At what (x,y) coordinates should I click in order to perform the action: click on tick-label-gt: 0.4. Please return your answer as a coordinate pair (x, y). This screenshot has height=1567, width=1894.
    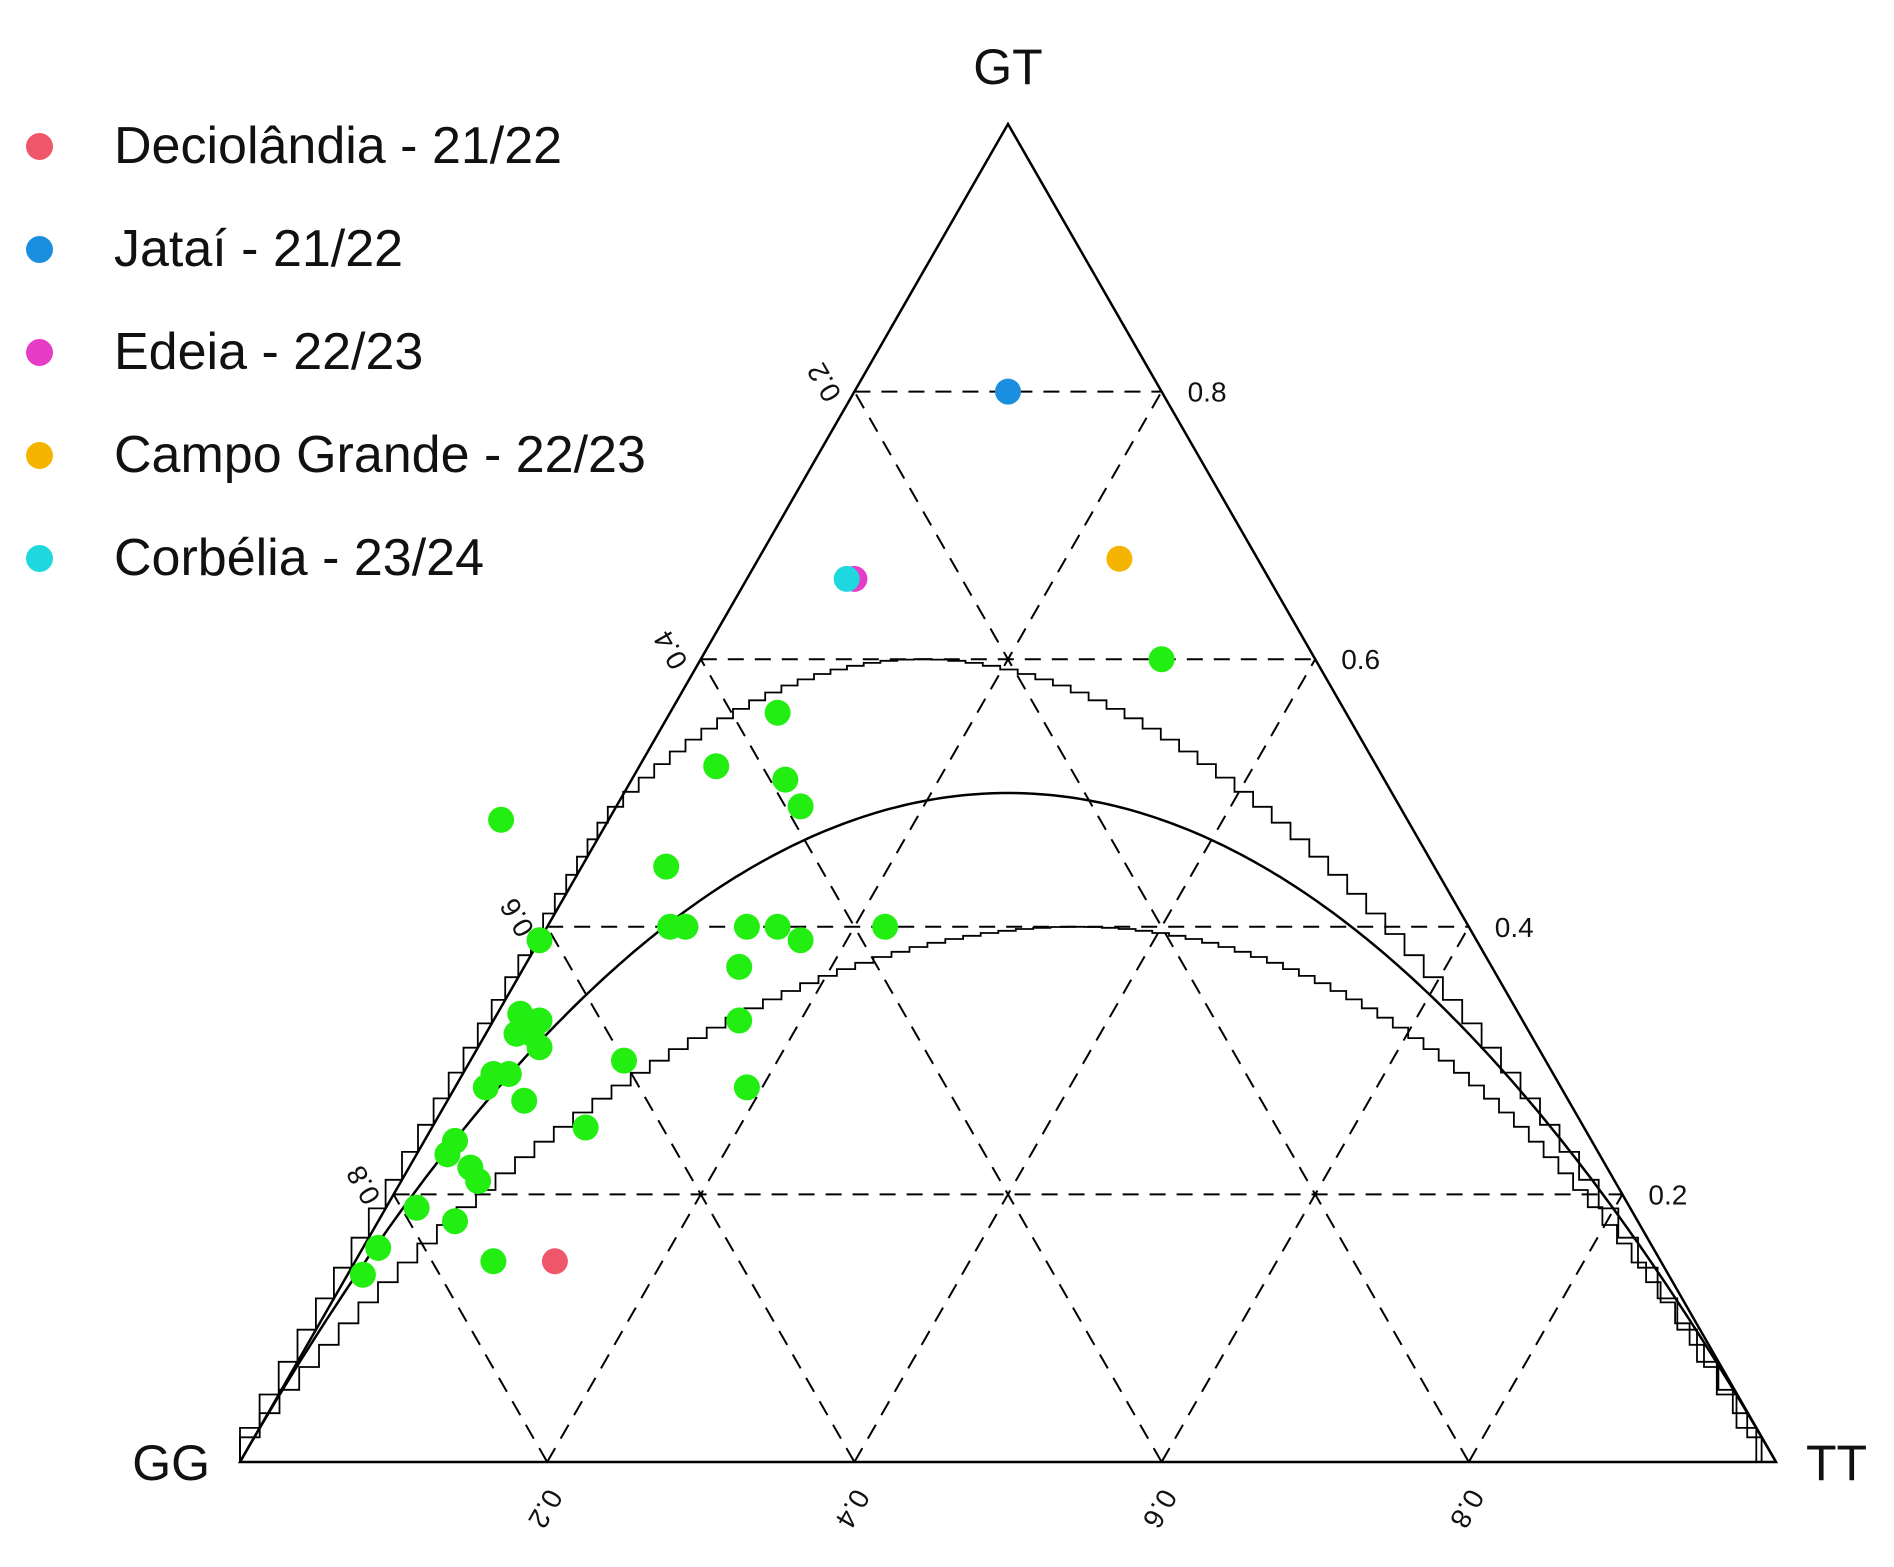
    Looking at the image, I should click on (1514, 927).